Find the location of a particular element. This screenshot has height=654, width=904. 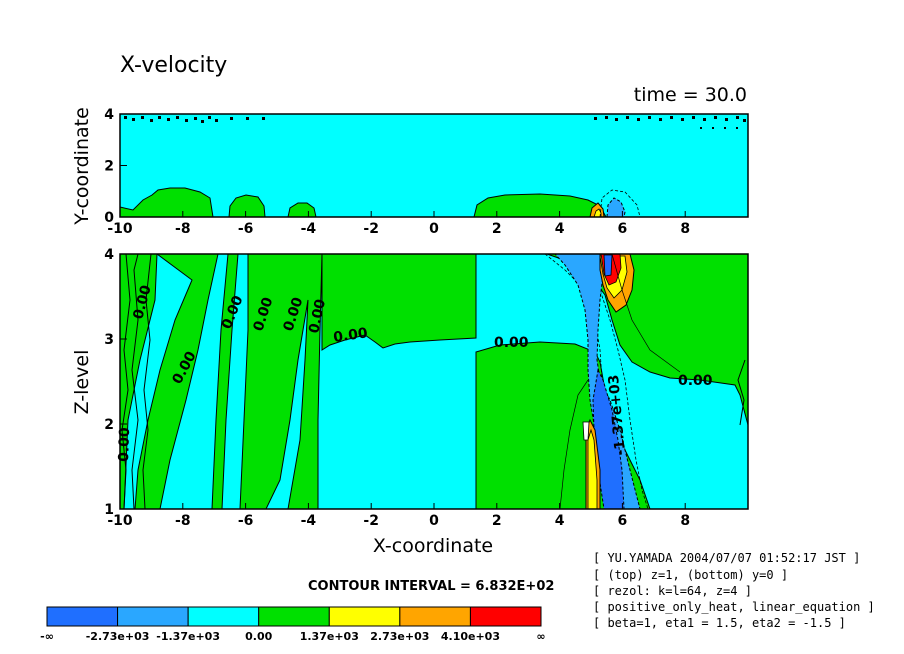

top-xtick-label: 6 is located at coordinates (623, 229).